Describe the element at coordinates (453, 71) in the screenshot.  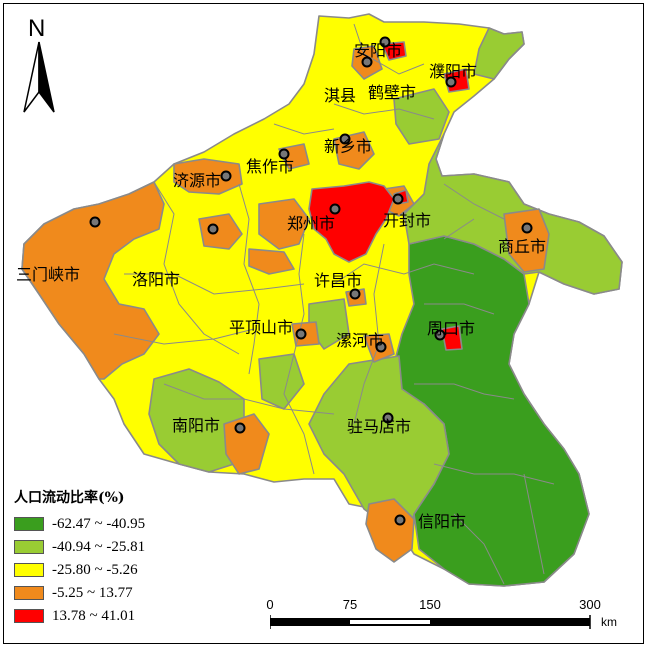
I see `city-label-puyang: 濮阳市` at that location.